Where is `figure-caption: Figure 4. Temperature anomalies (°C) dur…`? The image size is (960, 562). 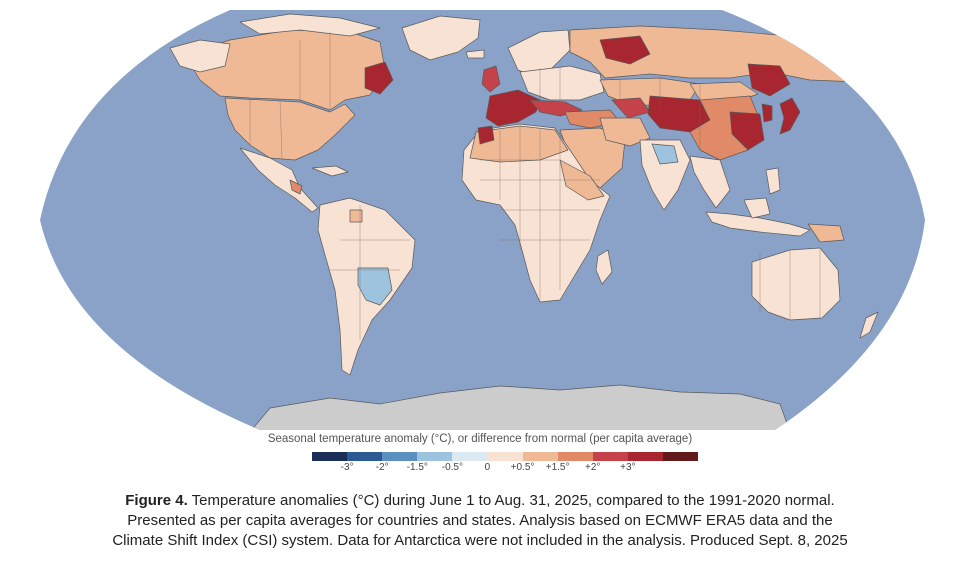 figure-caption: Figure 4. Temperature anomalies (°C) dur… is located at coordinates (480, 521).